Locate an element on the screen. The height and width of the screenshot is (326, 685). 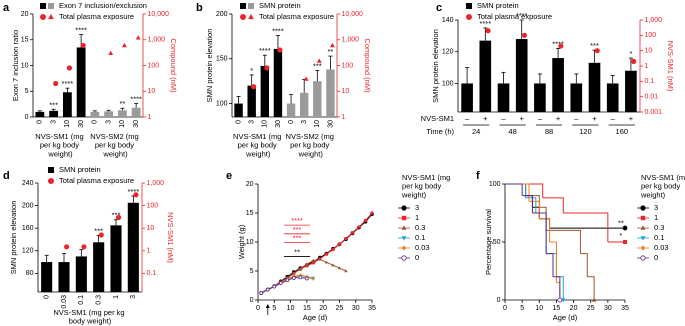
group-label: 88 is located at coordinates (549, 131).